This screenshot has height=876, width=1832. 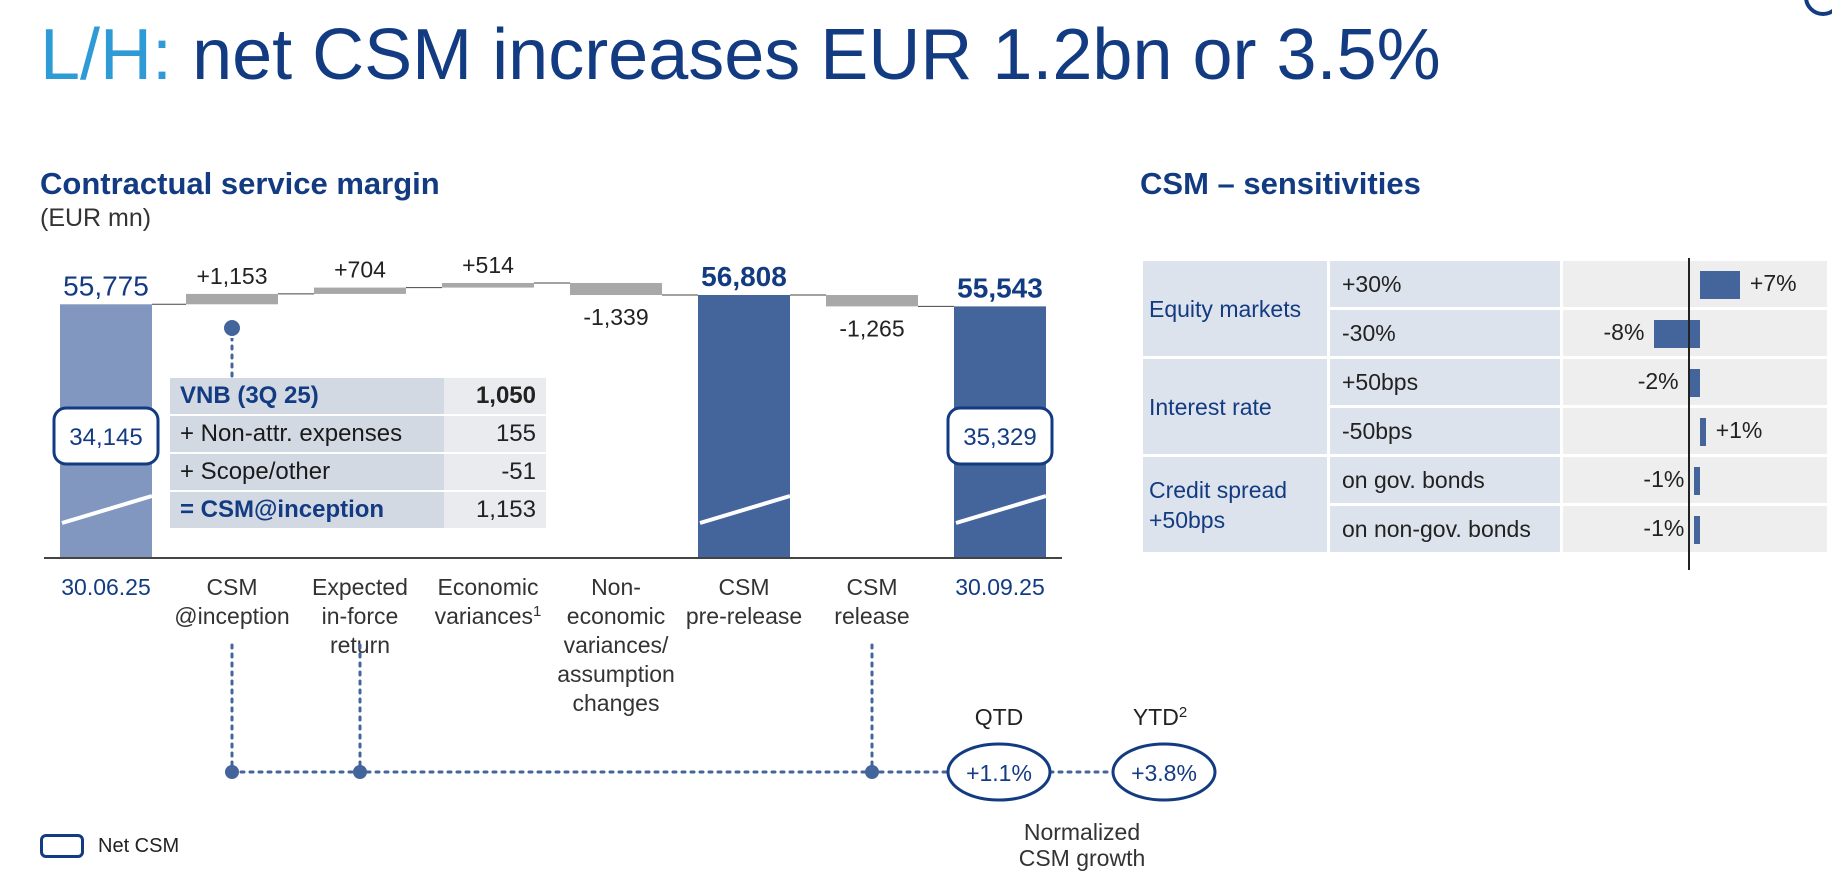 I want to click on bar-value-label: -1,265, so click(x=871, y=328).